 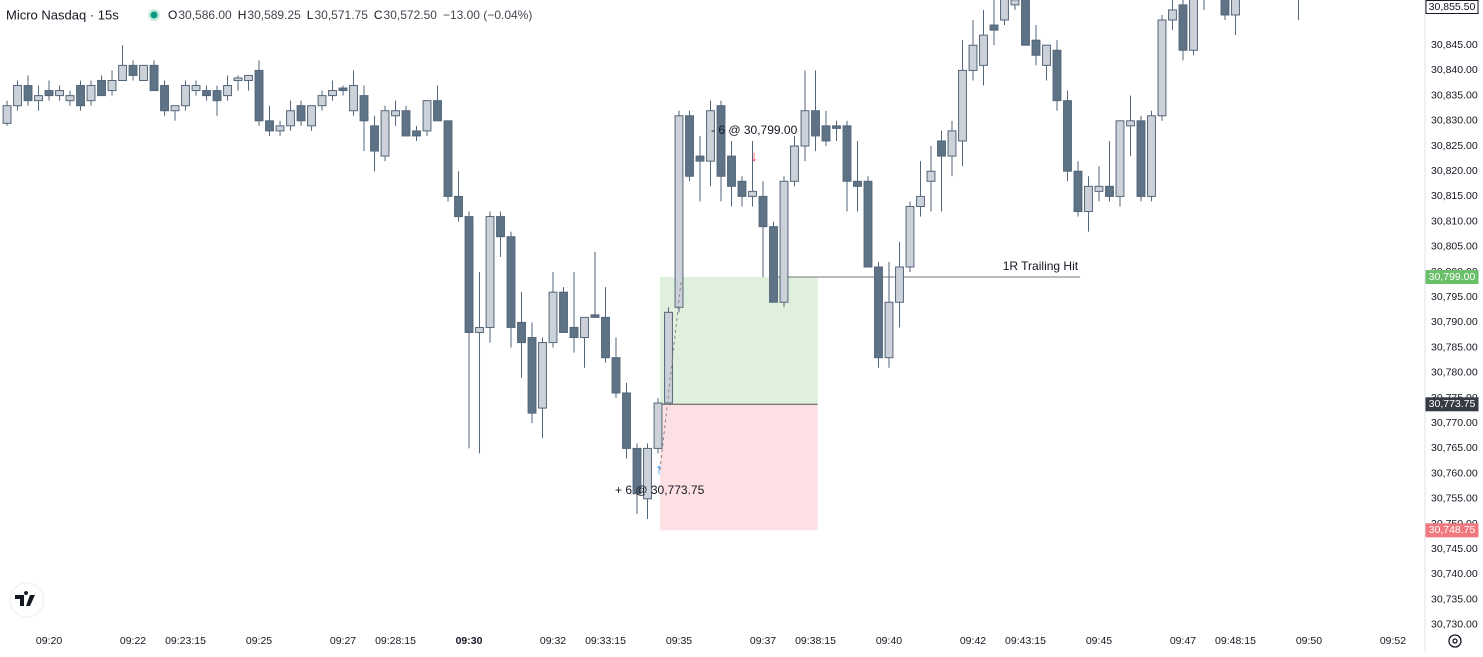 I want to click on y-tick-label: 30,760.00, so click(x=1454, y=473).